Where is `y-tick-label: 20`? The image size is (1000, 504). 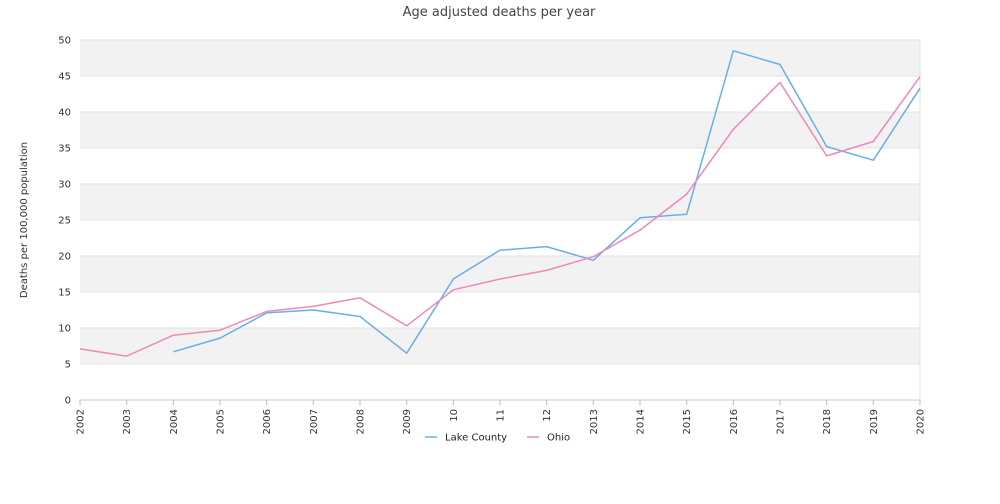
y-tick-label: 20 is located at coordinates (64, 257).